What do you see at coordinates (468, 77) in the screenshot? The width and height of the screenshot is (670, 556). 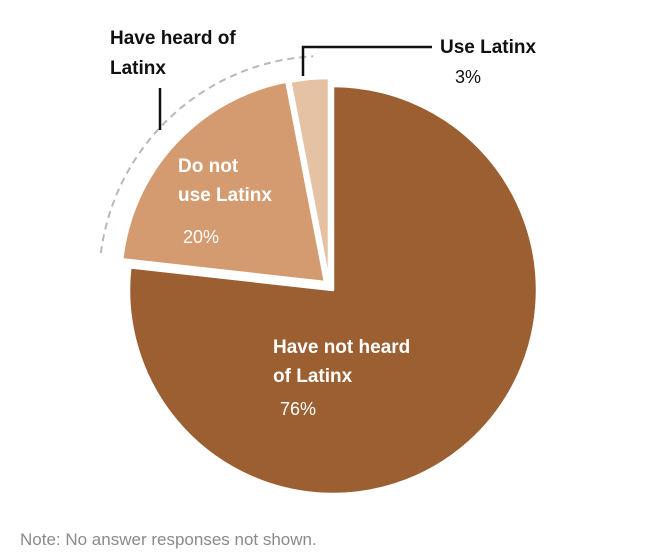 I see `use-latinx-value: 3%` at bounding box center [468, 77].